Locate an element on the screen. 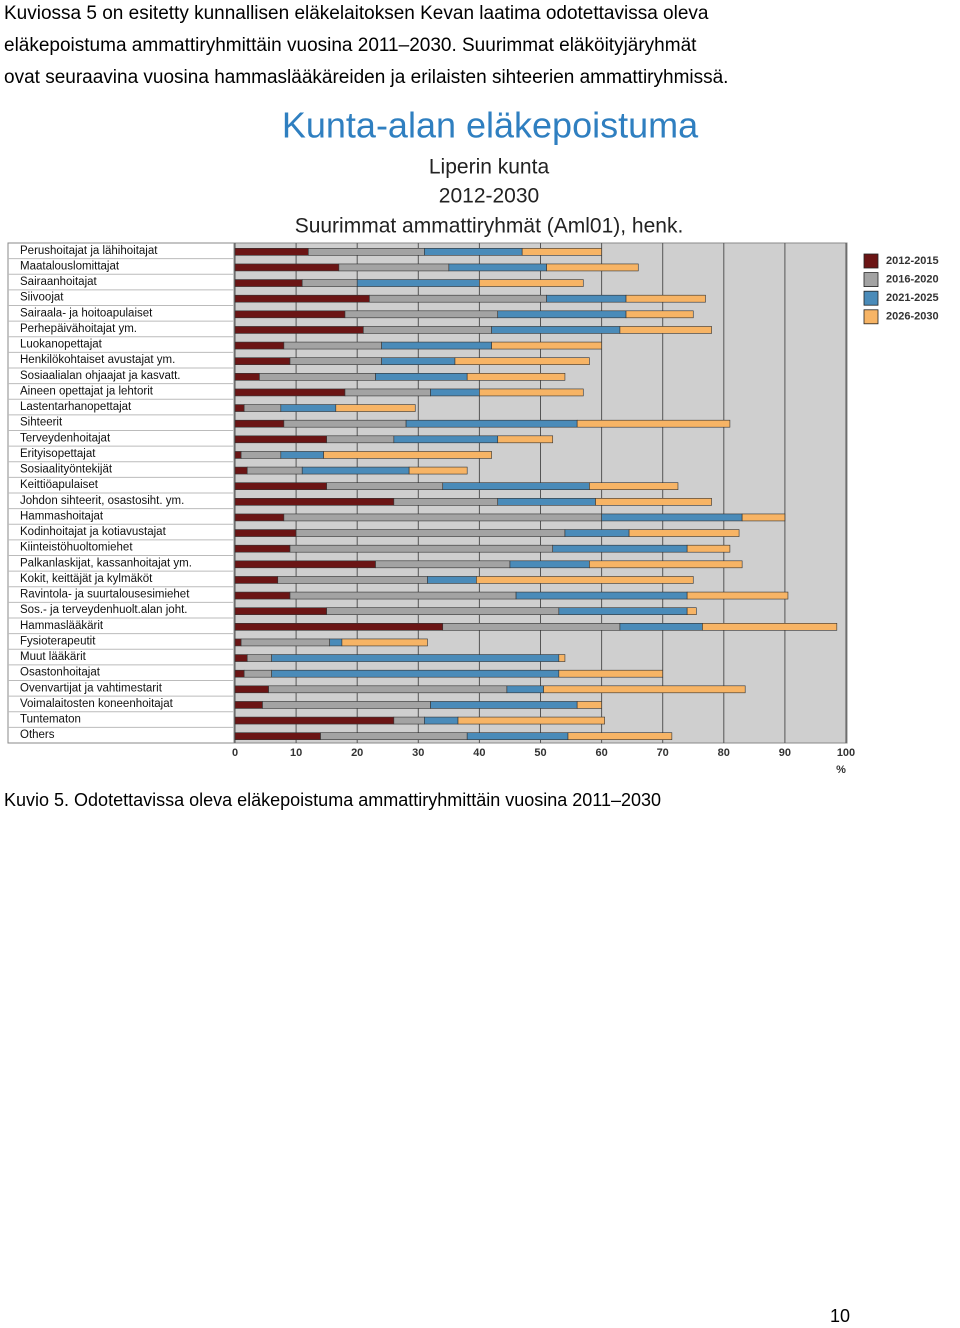 The image size is (960, 1328). y-tick-label: Kokit, keittäjät ja kylmäköt is located at coordinates (86, 579).